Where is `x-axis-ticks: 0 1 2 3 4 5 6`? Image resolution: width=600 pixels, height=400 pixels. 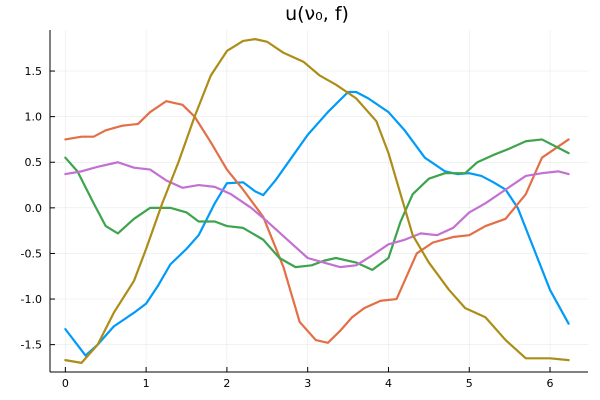 x-axis-ticks: 0 1 2 3 4 5 6 is located at coordinates (308, 378).